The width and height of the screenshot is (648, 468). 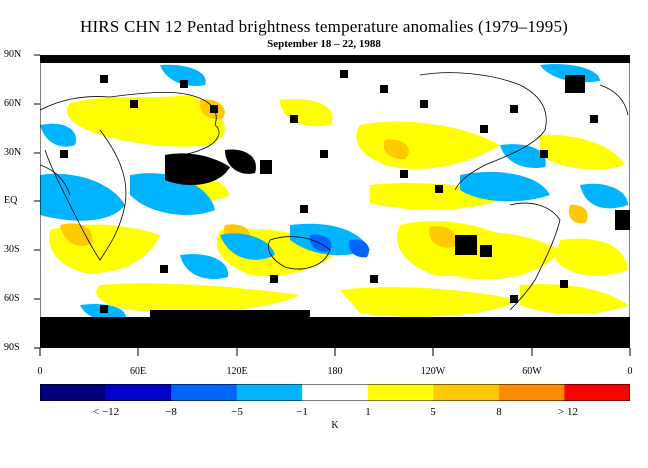 I want to click on colorbar-label-1n: −1, so click(x=302, y=412).